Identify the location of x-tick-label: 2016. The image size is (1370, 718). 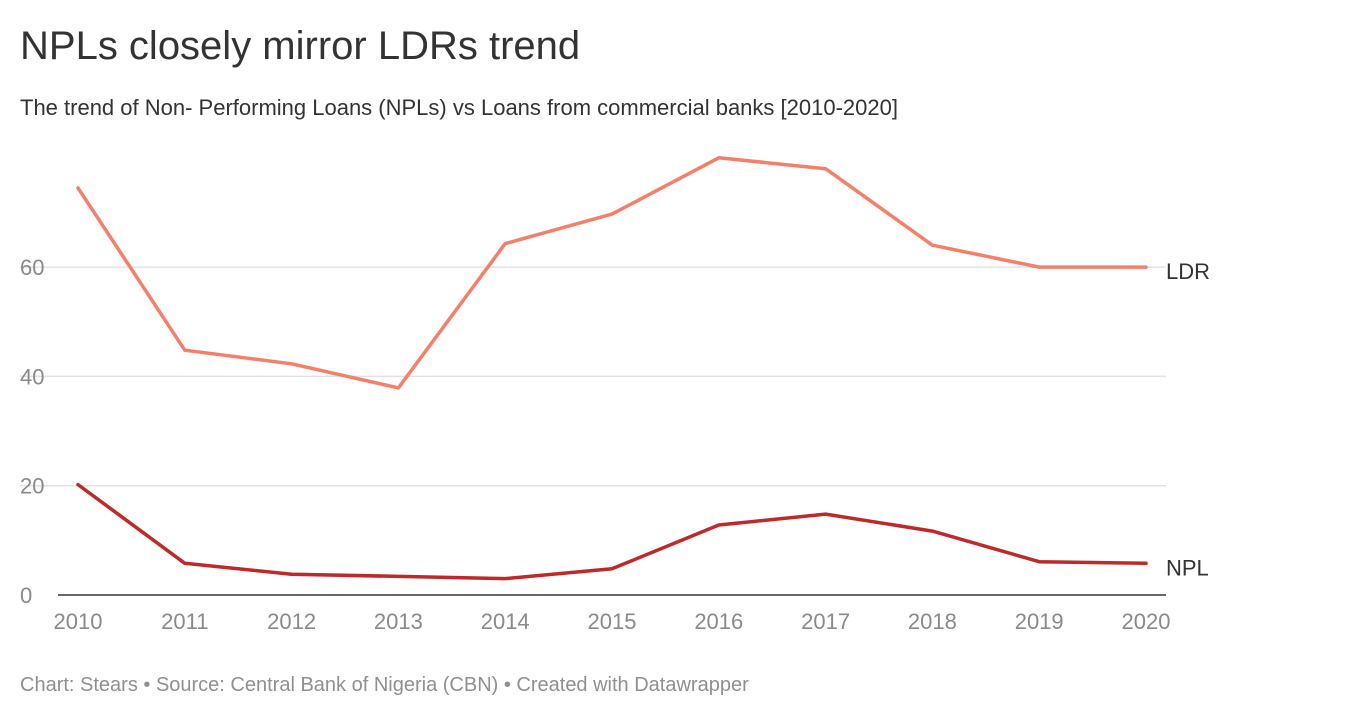
(718, 621).